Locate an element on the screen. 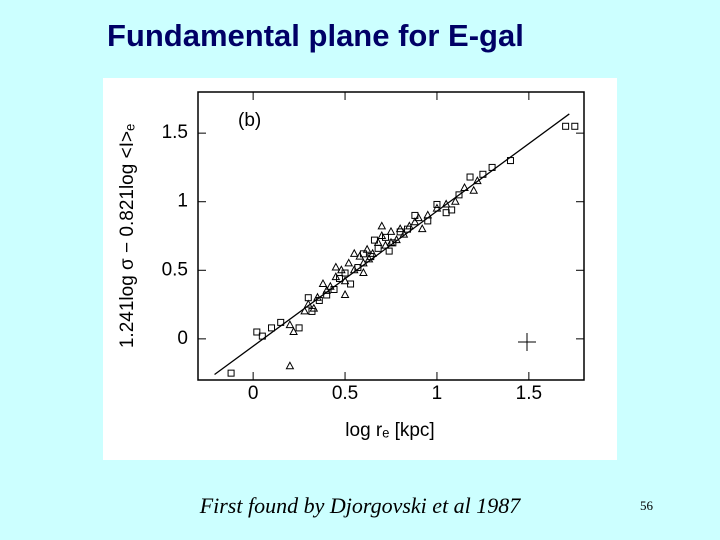 The width and height of the screenshot is (720, 540). x-axis-label: log rₑ [kpc] is located at coordinates (389, 430).